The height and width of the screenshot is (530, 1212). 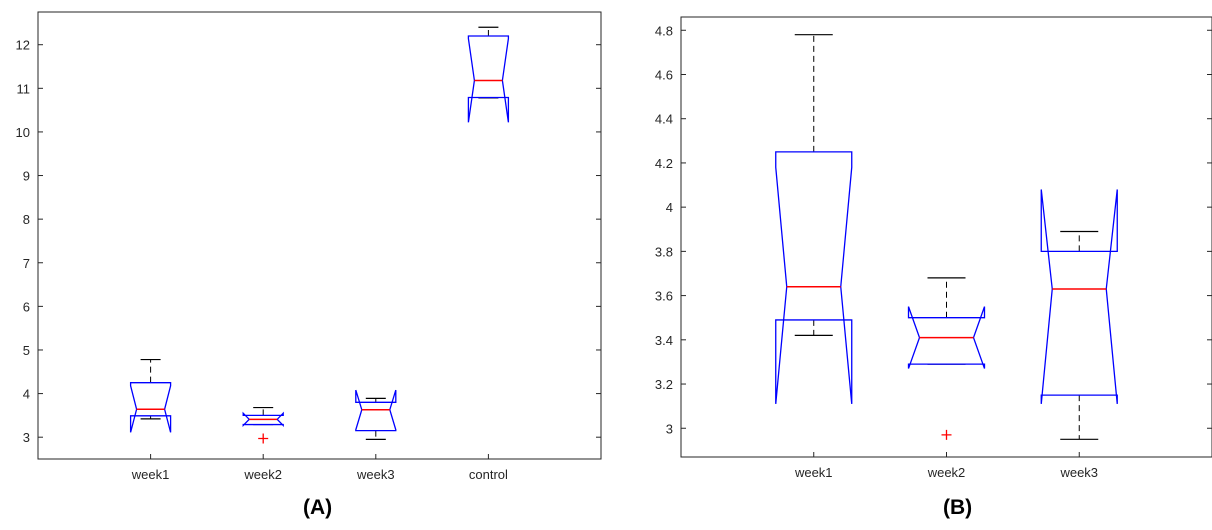 I want to click on y-tick-label: 4.6, so click(x=664, y=74).